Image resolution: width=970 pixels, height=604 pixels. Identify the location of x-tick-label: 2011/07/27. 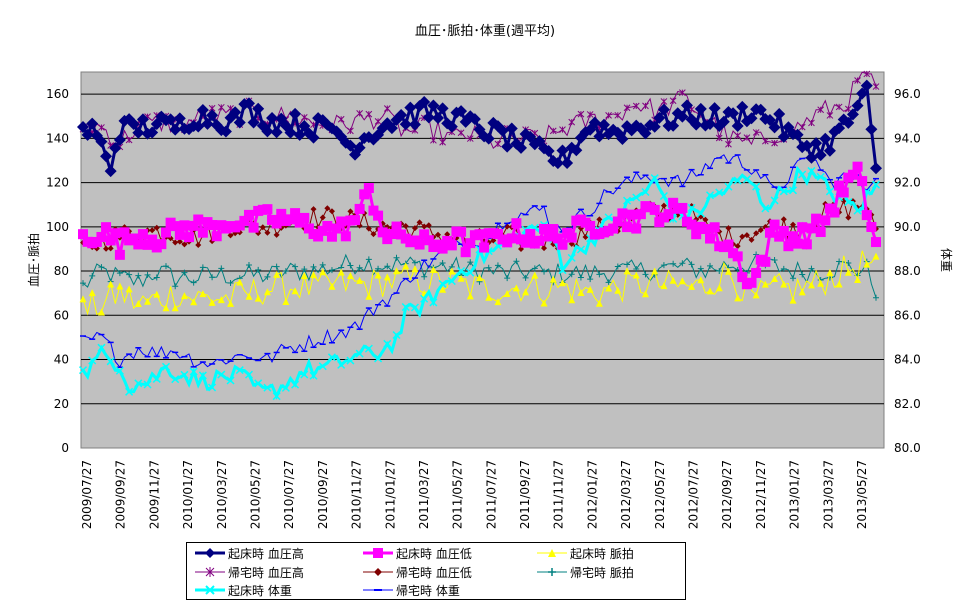
(491, 494).